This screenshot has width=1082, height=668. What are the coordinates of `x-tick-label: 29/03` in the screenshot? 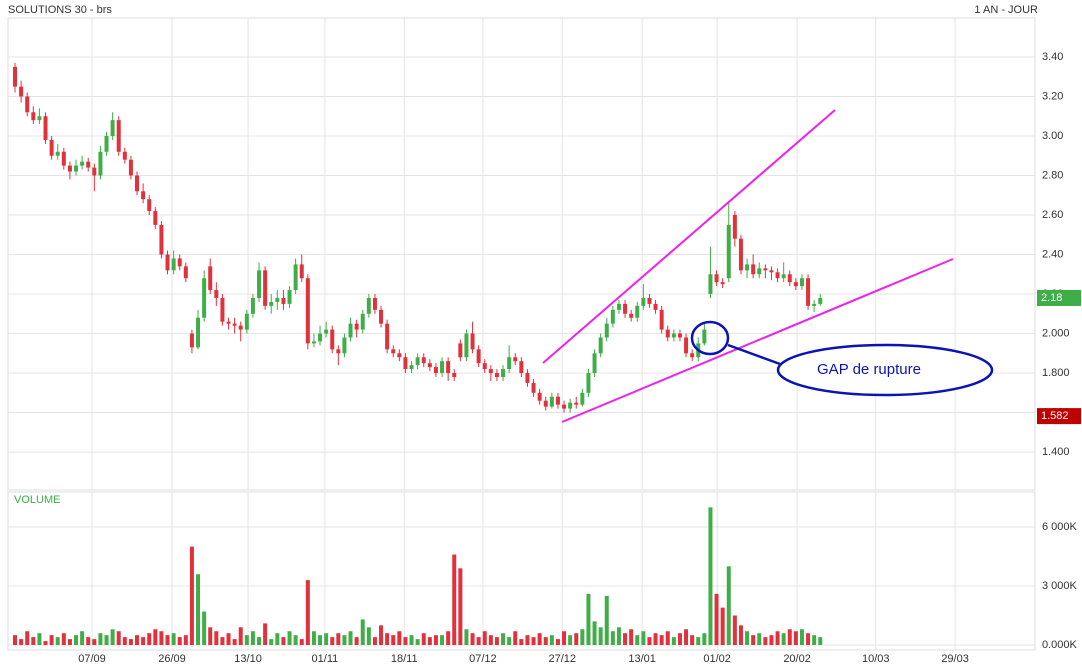 It's located at (955, 659).